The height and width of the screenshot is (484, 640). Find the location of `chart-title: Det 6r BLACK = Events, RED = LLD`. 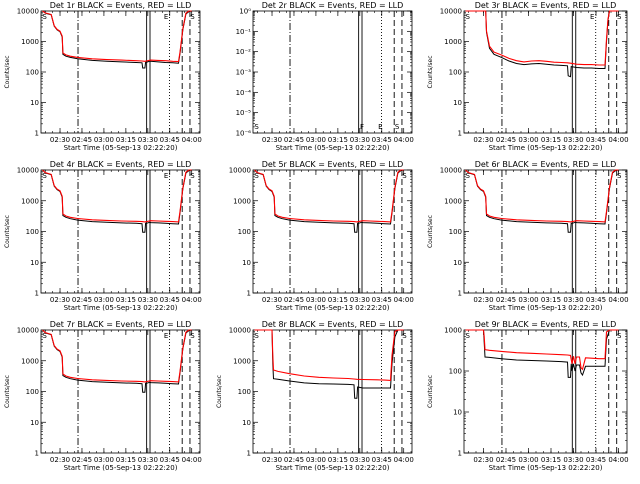

chart-title: Det 6r BLACK = Events, RED = LLD is located at coordinates (546, 164).